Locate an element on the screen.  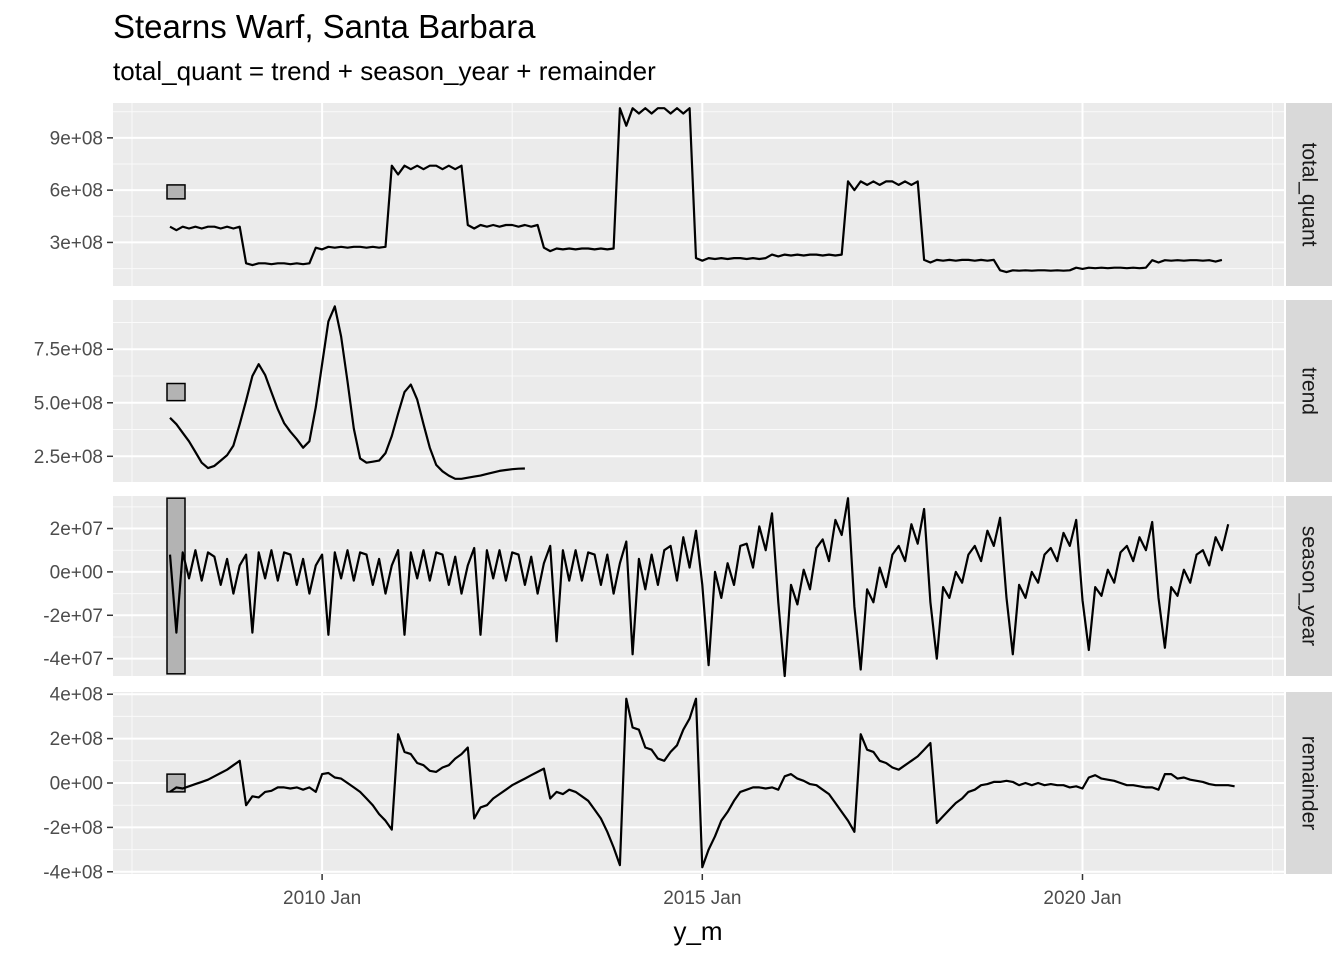
x-tick-label: 2015 Jan is located at coordinates (702, 898).